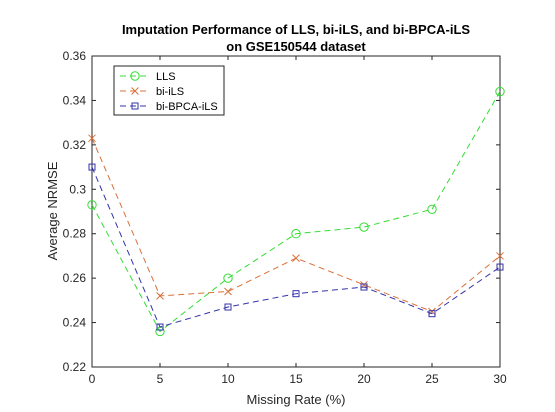 The image size is (555, 412). Describe the element at coordinates (160, 379) in the screenshot. I see `x-tick-label: 5` at that location.